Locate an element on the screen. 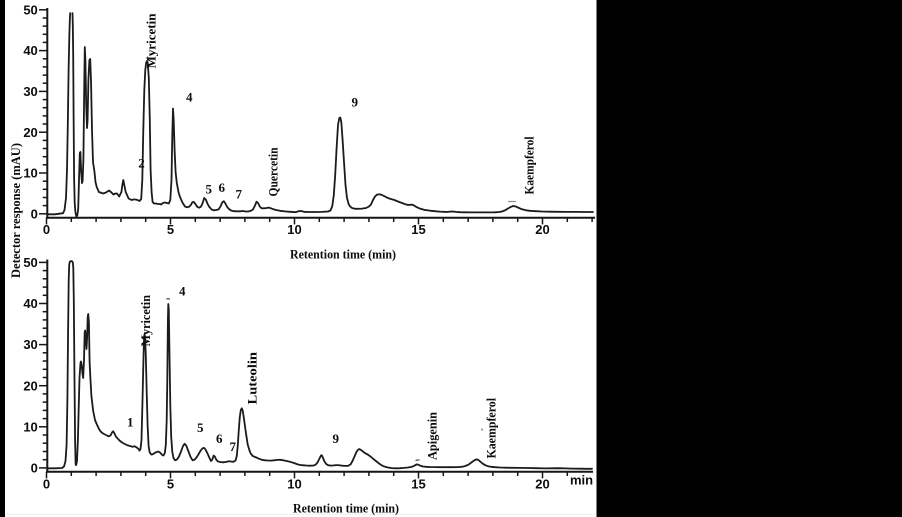  svg-text: Quercetin is located at coordinates (273, 172).